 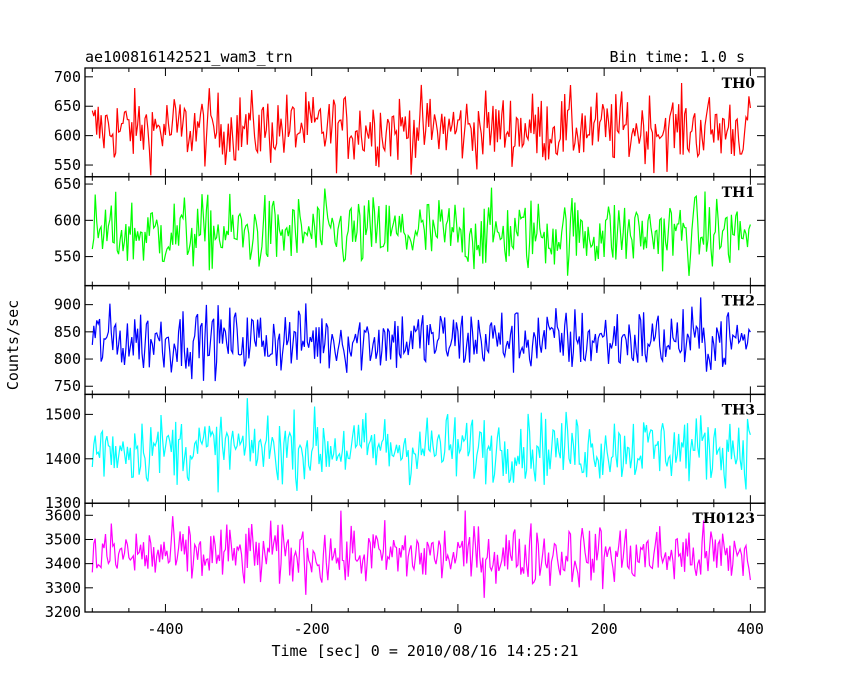 I want to click on y-tick-label: 3400, so click(x=63, y=564).